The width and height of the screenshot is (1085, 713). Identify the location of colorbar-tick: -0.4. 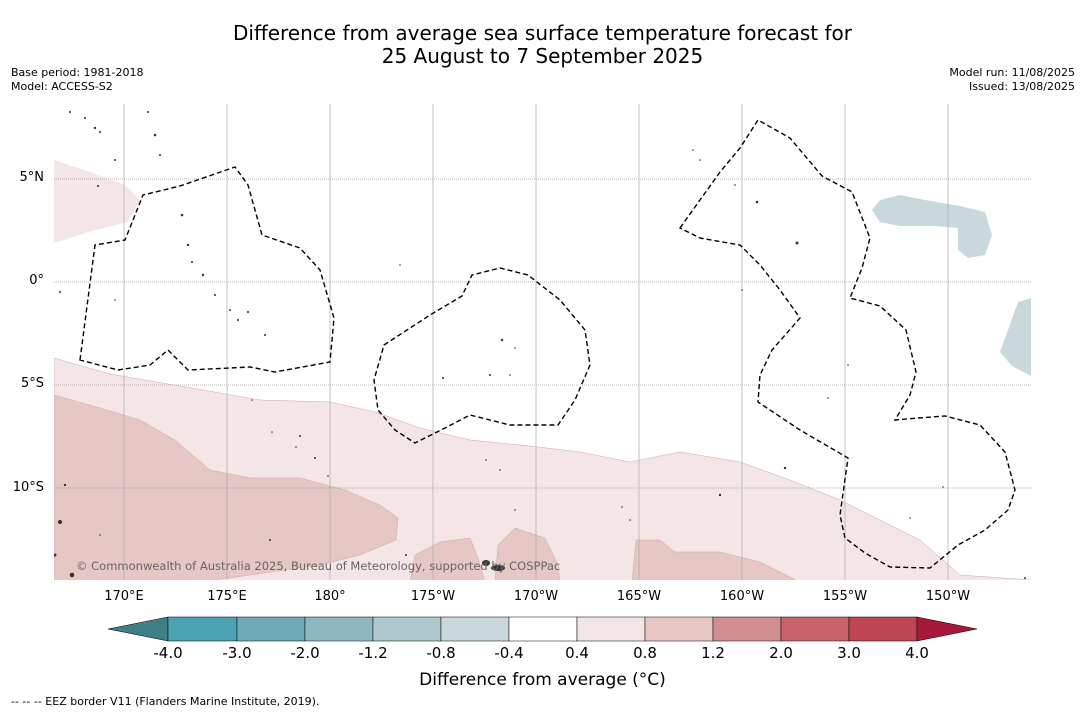
(509, 653).